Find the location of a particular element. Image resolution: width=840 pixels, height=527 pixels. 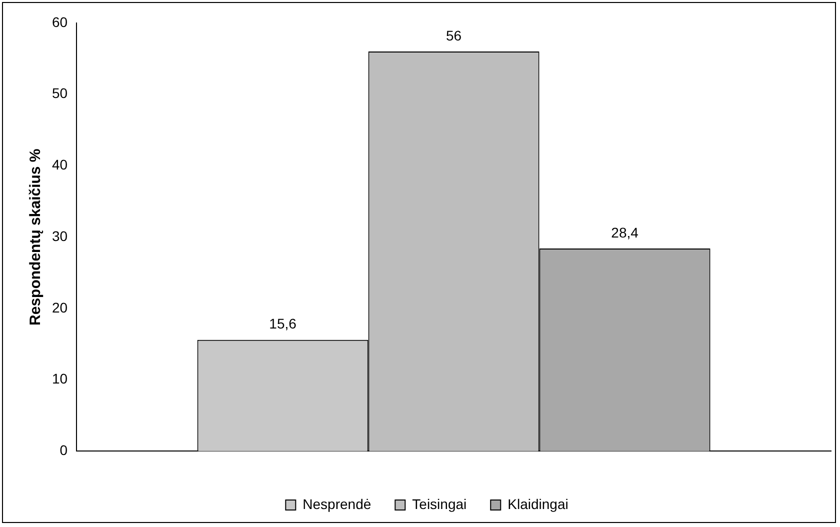

y-tick-label: 60 is located at coordinates (60, 22).